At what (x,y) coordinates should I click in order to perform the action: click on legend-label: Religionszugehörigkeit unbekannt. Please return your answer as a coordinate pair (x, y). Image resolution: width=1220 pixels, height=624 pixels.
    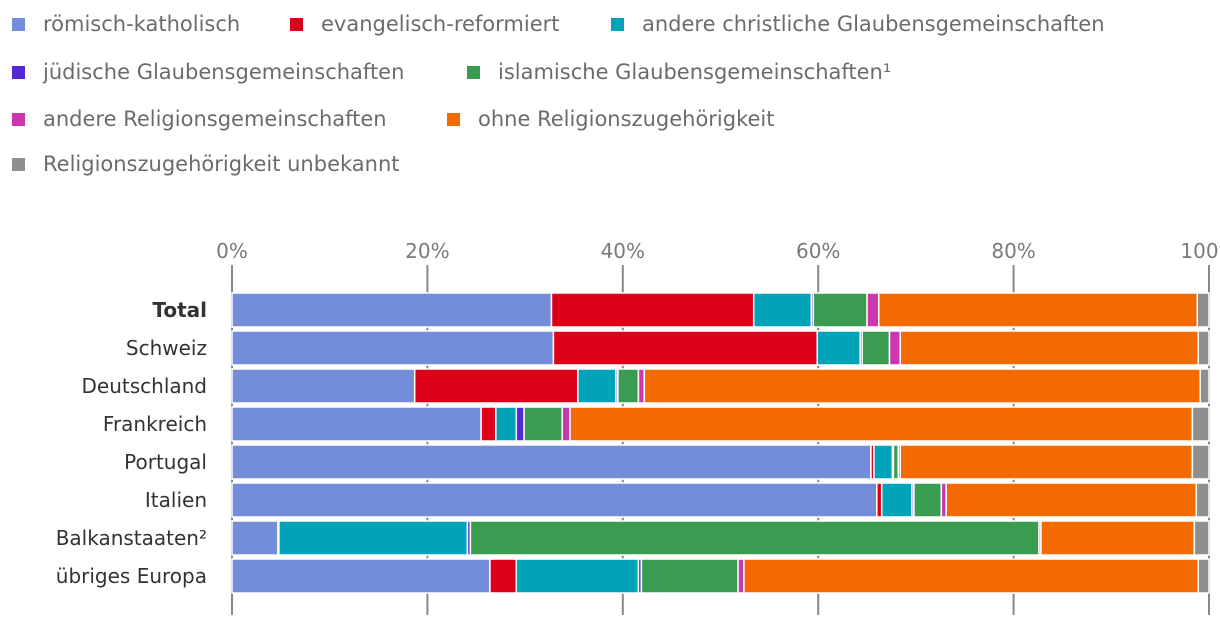
    Looking at the image, I should click on (221, 164).